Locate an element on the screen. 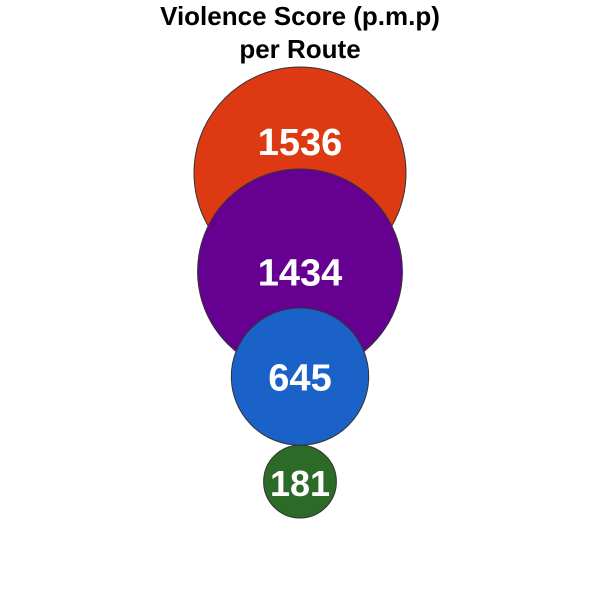  bubble-label-181: 181 is located at coordinates (300, 483).